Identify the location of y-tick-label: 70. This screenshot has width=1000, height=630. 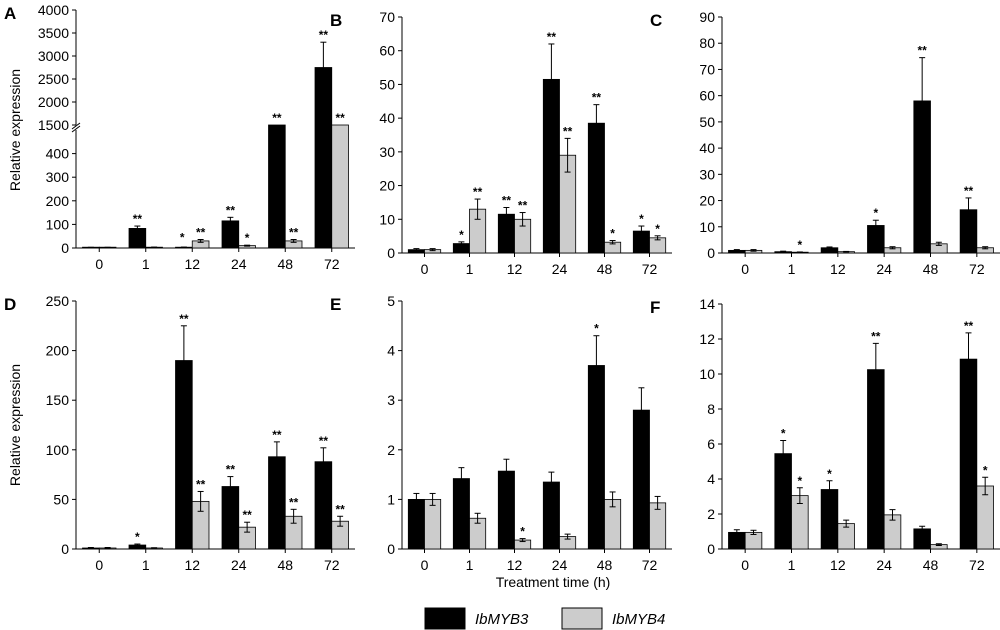
(387, 17).